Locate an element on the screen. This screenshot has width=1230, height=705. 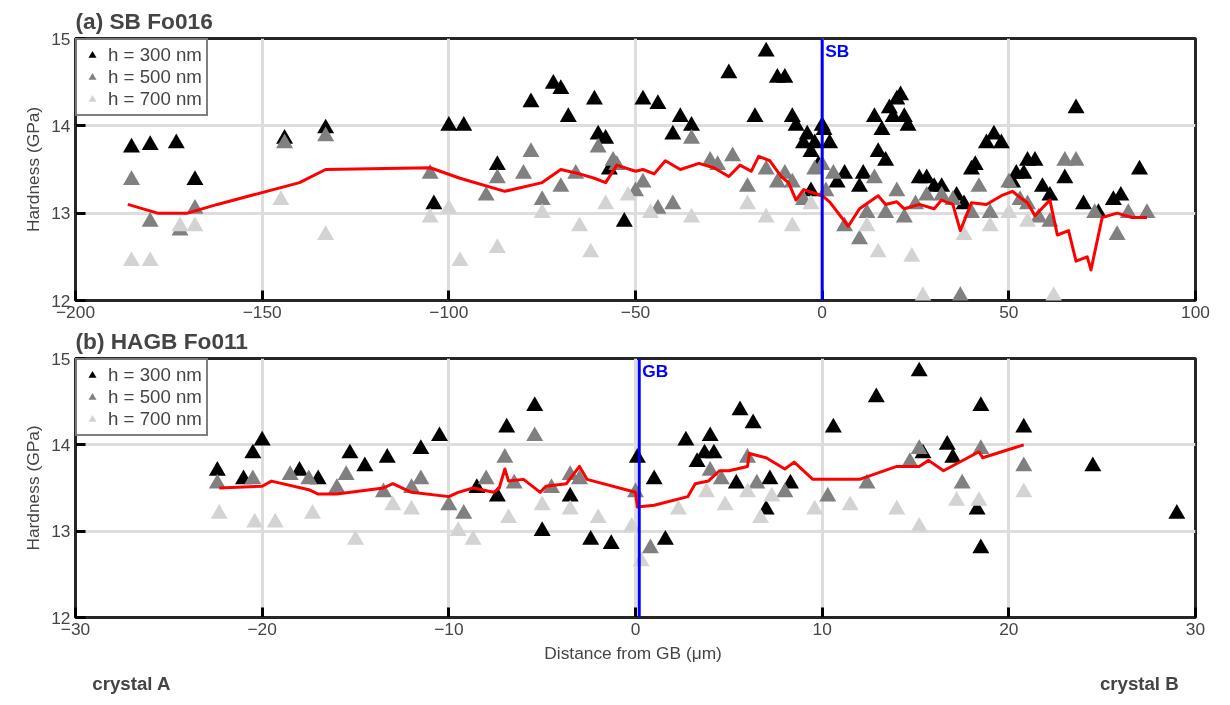
x-tick-label: 20 is located at coordinates (1009, 628).